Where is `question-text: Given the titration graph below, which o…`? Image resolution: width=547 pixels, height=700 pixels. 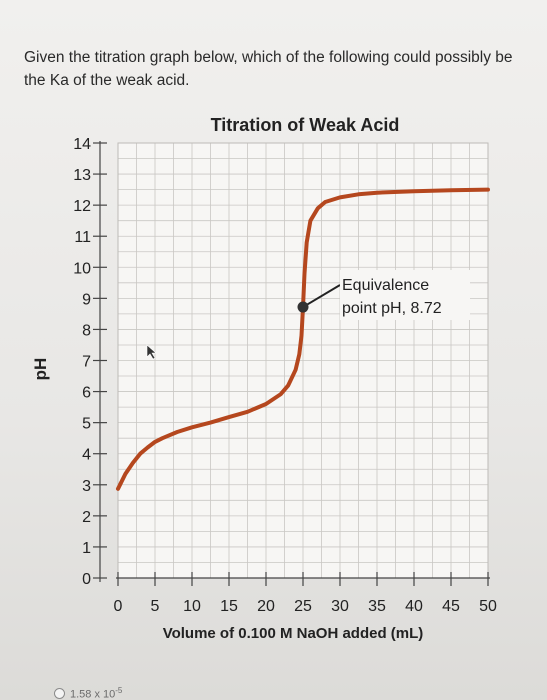
question-text: Given the titration graph below, which o… is located at coordinates (268, 69).